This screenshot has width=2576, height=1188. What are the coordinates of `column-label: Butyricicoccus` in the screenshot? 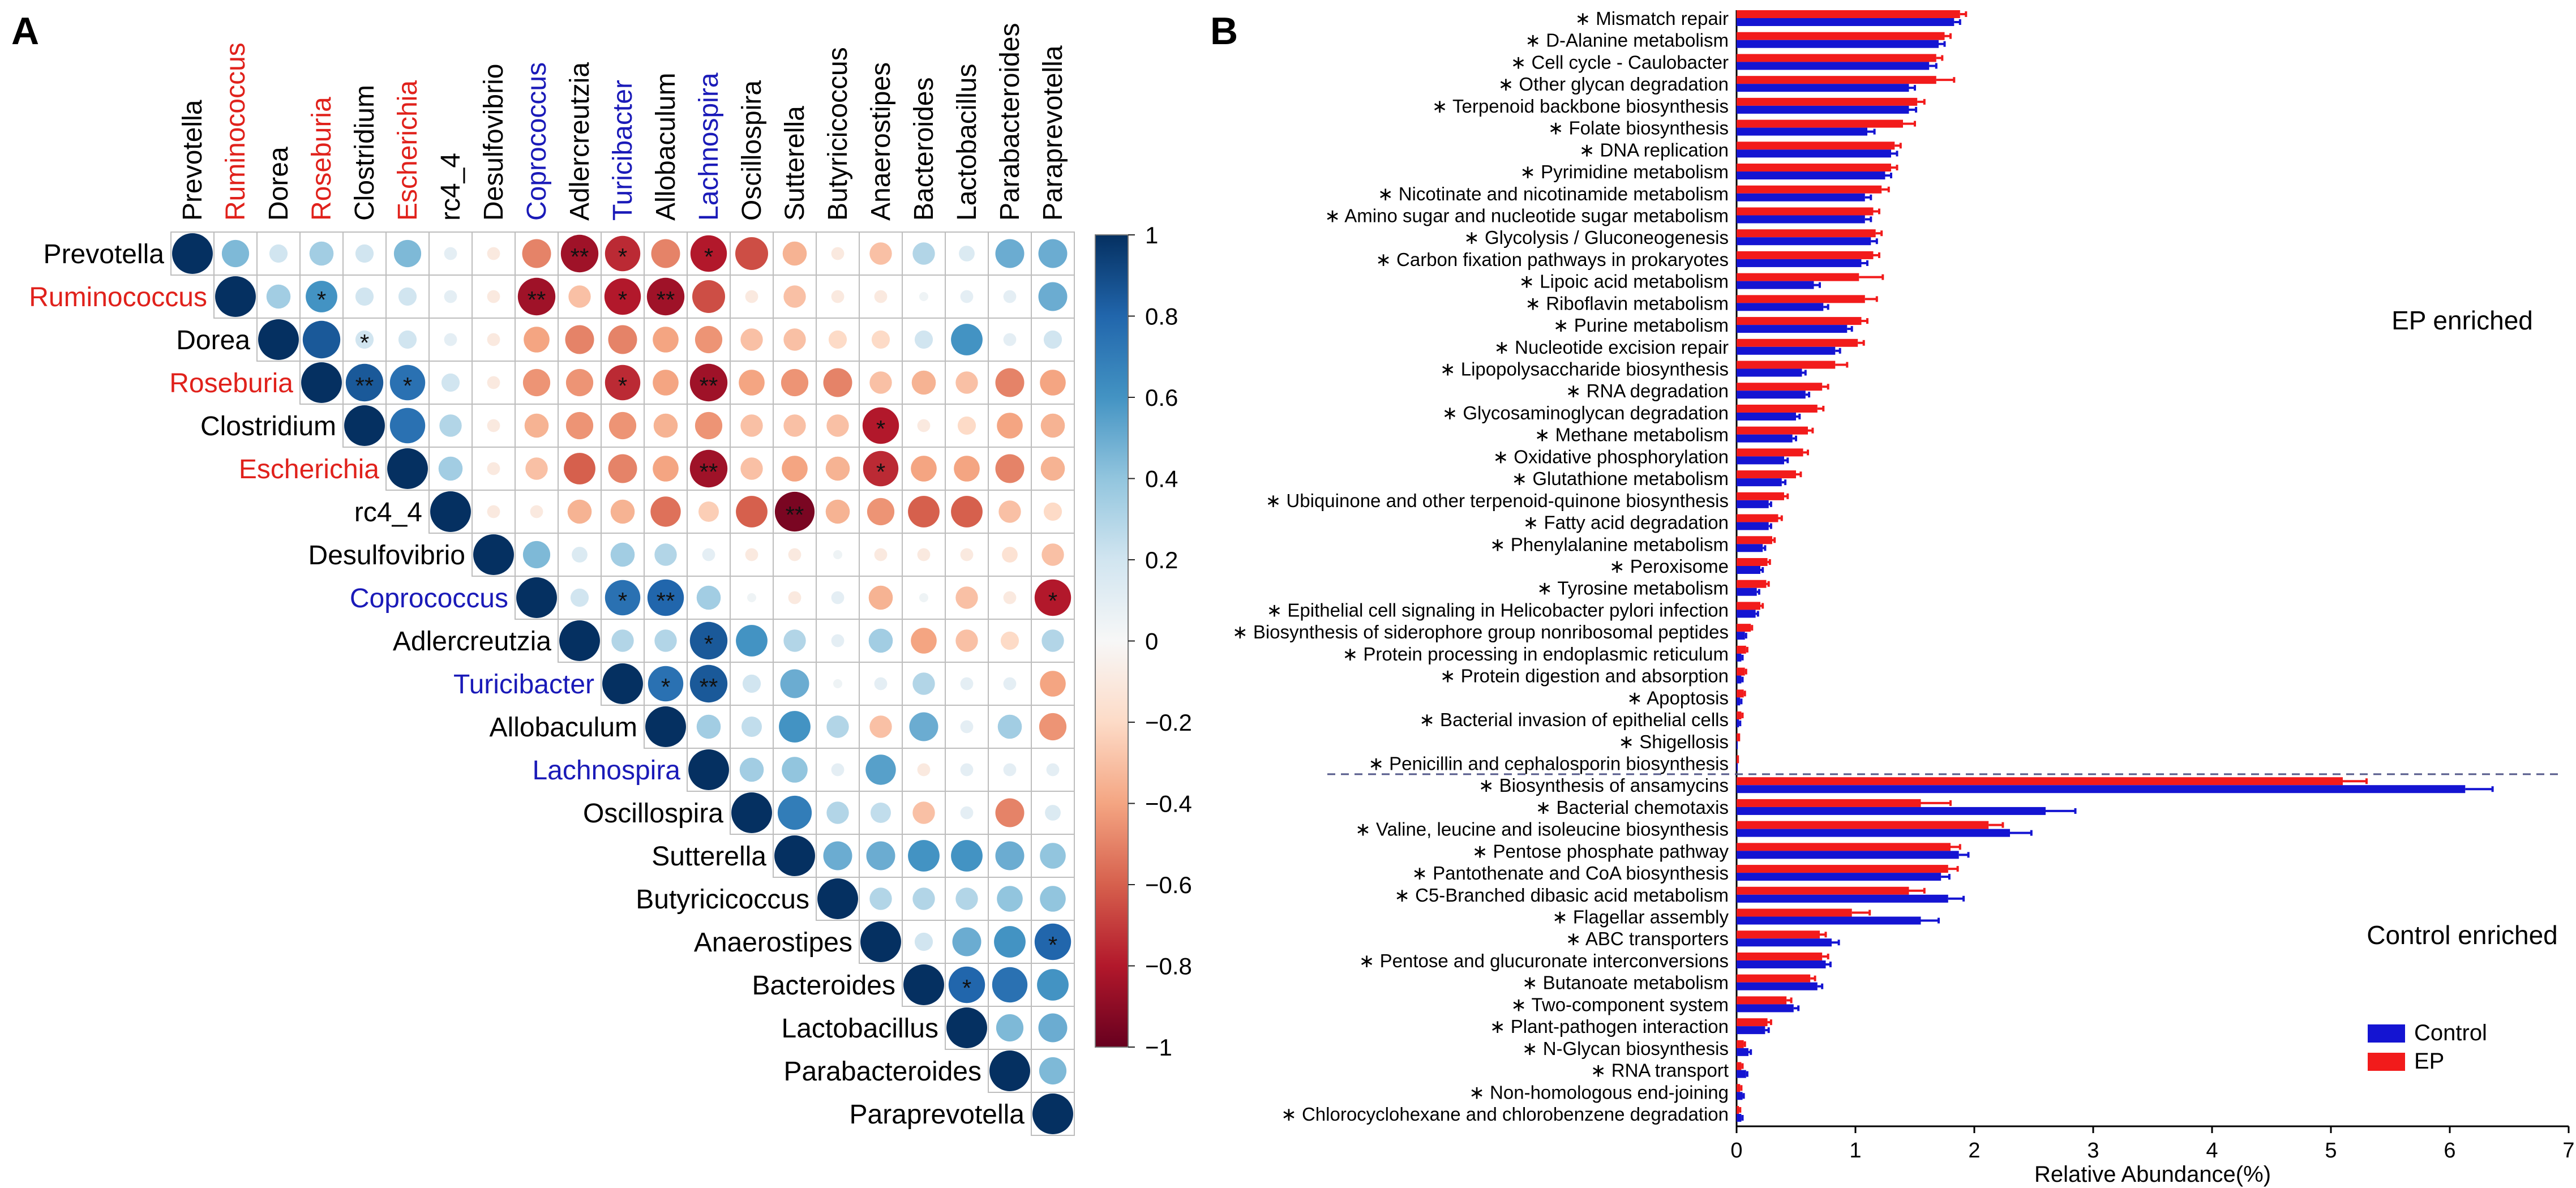 It's located at (838, 134).